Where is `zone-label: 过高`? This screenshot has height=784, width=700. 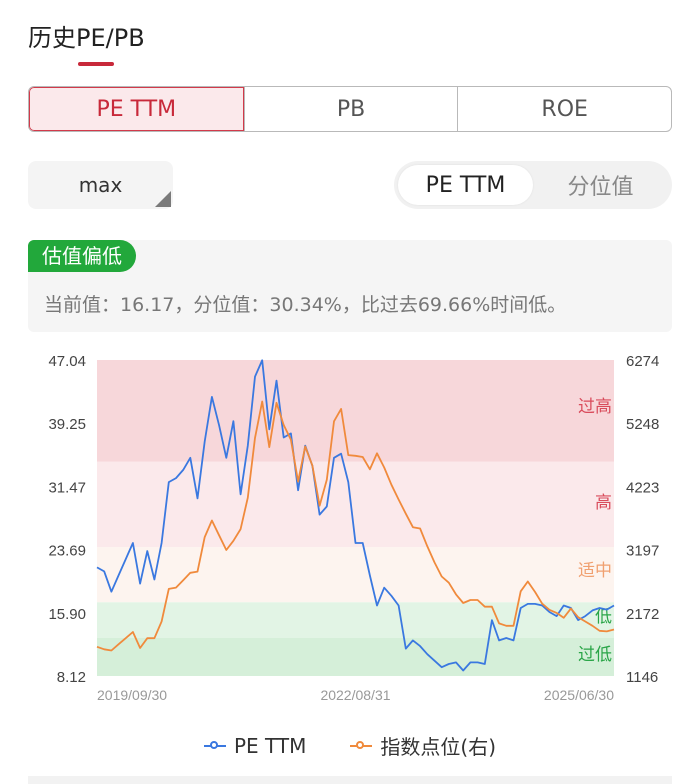 zone-label: 过高 is located at coordinates (595, 406).